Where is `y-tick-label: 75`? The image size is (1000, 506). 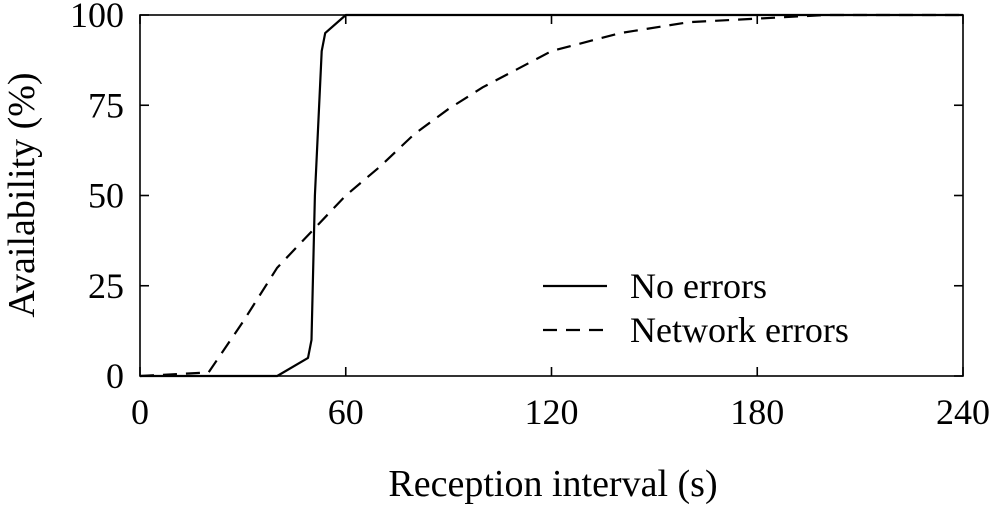 y-tick-label: 75 is located at coordinates (106, 105).